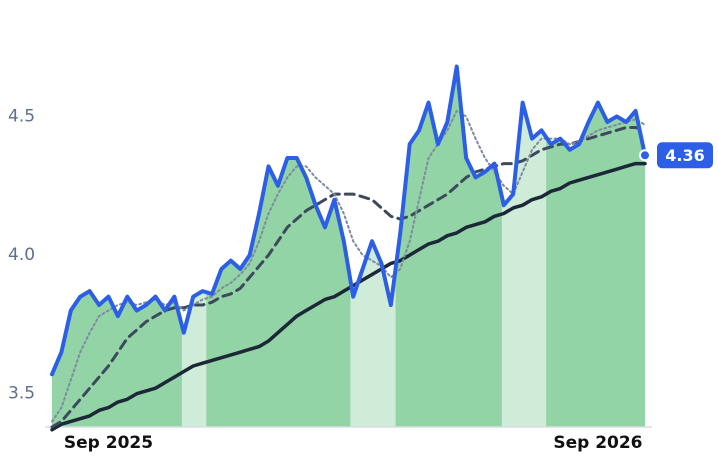  Describe the element at coordinates (597, 443) in the screenshot. I see `x-tick-label: Sep 2026` at that location.